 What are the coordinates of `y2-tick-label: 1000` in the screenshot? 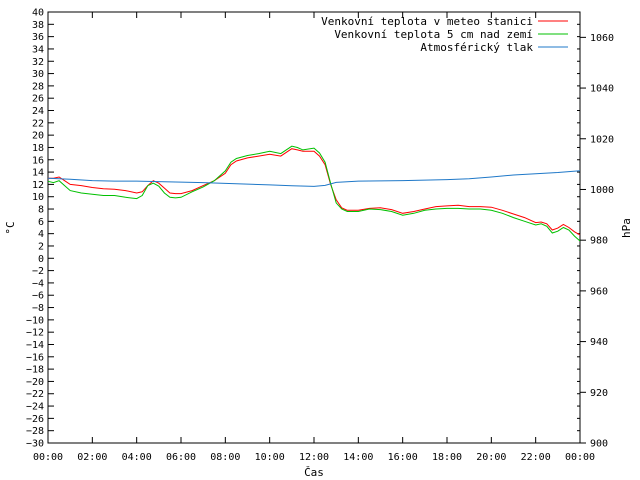 It's located at (602, 190).